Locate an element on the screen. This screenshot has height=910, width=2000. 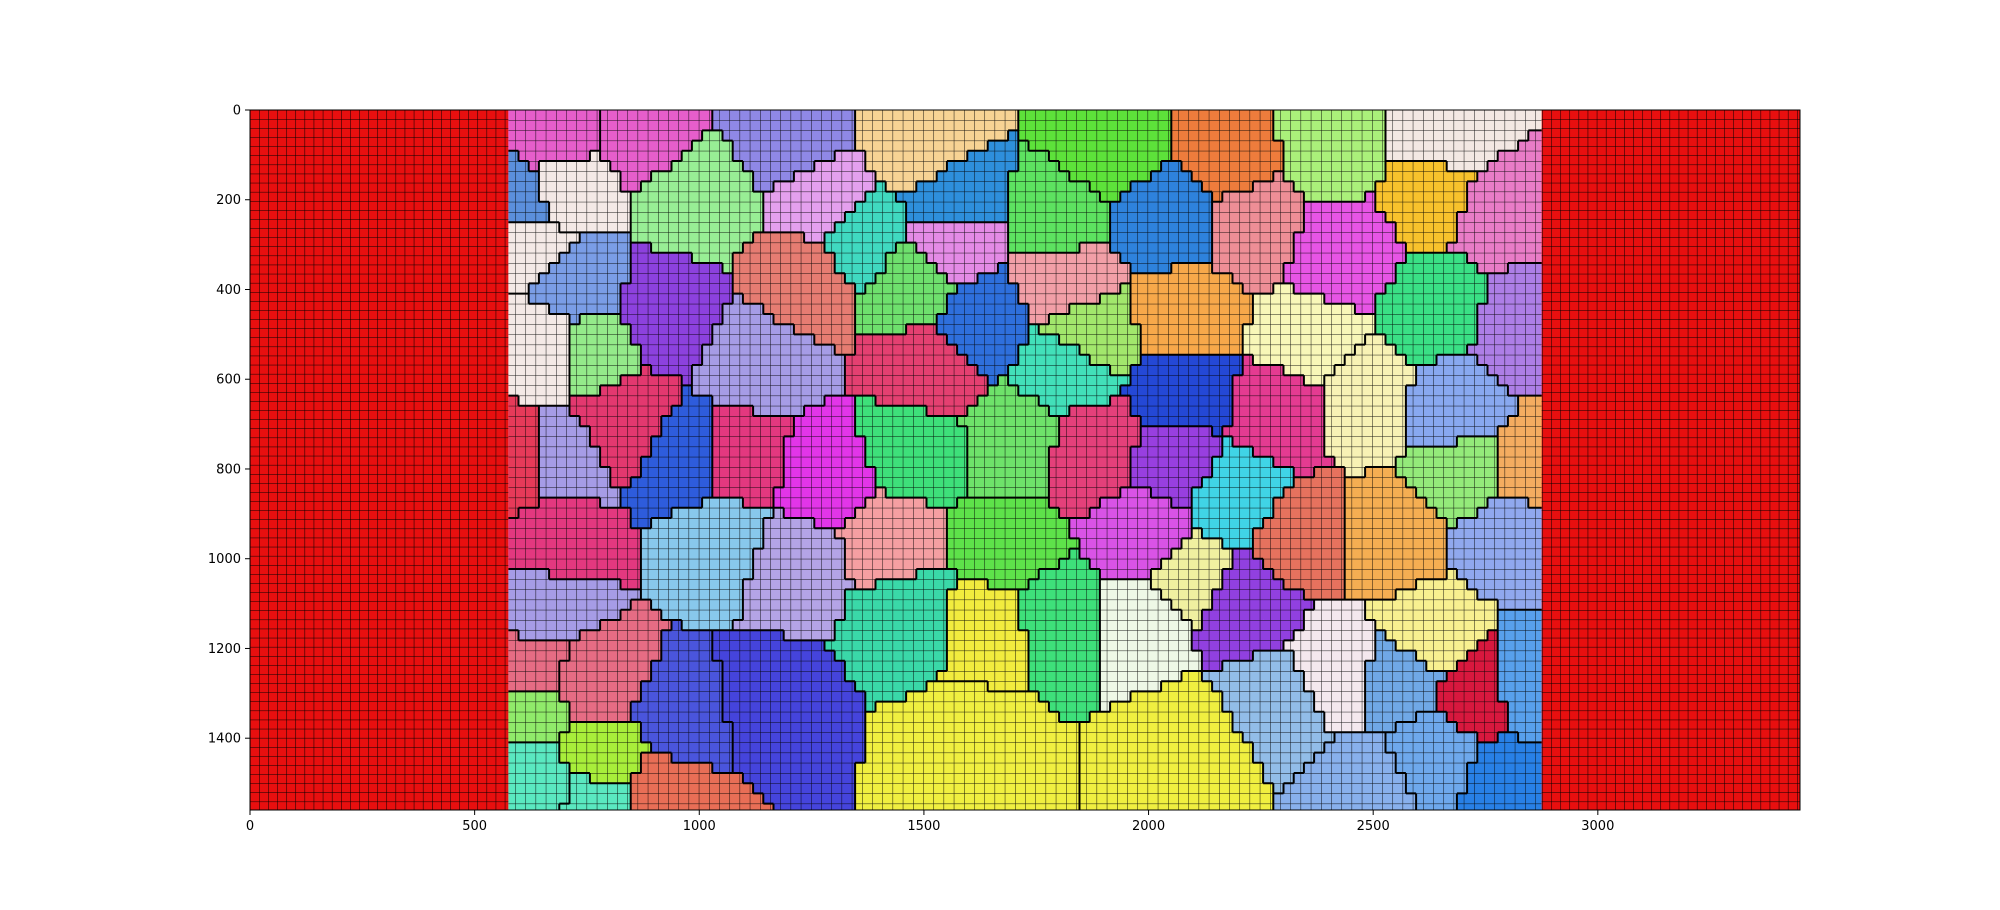
x-tick-label: 1500 is located at coordinates (923, 826).